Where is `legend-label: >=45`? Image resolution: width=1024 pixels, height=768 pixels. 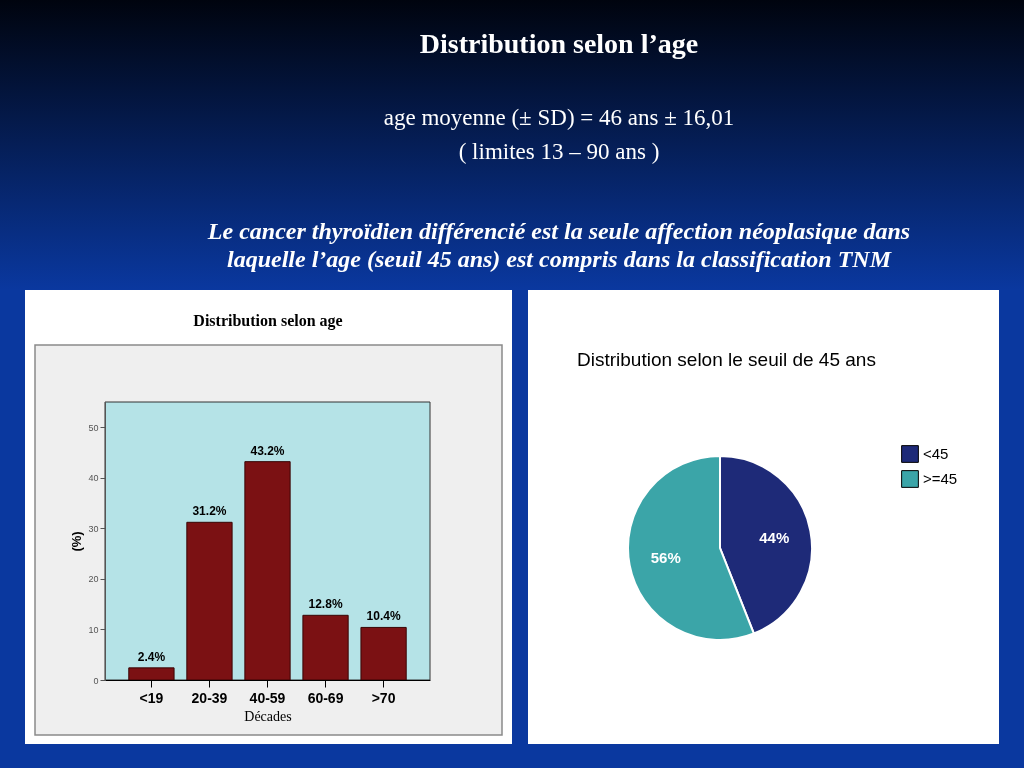
legend-label: >=45 is located at coordinates (940, 478).